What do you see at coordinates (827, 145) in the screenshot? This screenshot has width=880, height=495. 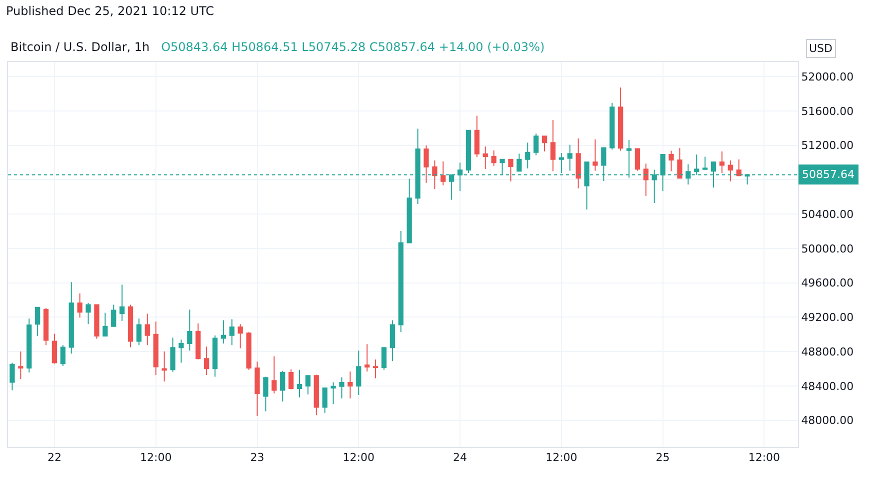 I see `y-tick-label: 51200.00` at bounding box center [827, 145].